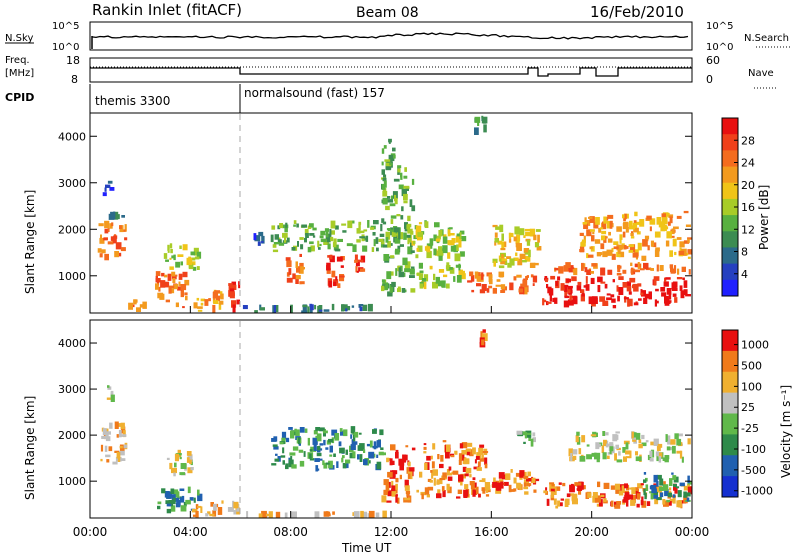 This screenshot has width=800, height=554. Describe the element at coordinates (637, 12) in the screenshot. I see `date-label: 16/Feb/2010` at that location.